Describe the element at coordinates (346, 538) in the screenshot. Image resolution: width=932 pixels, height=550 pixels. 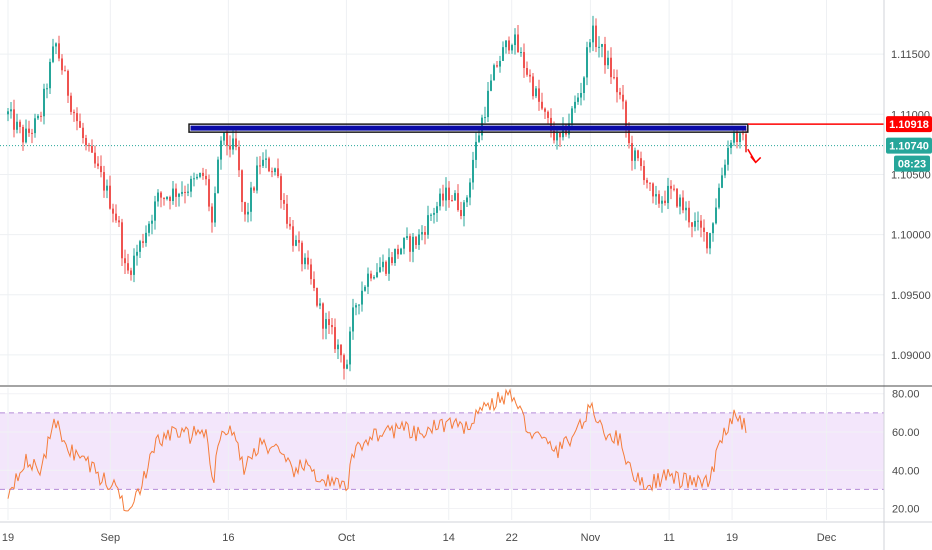
I see `time-tick-label-3: Oct` at that location.